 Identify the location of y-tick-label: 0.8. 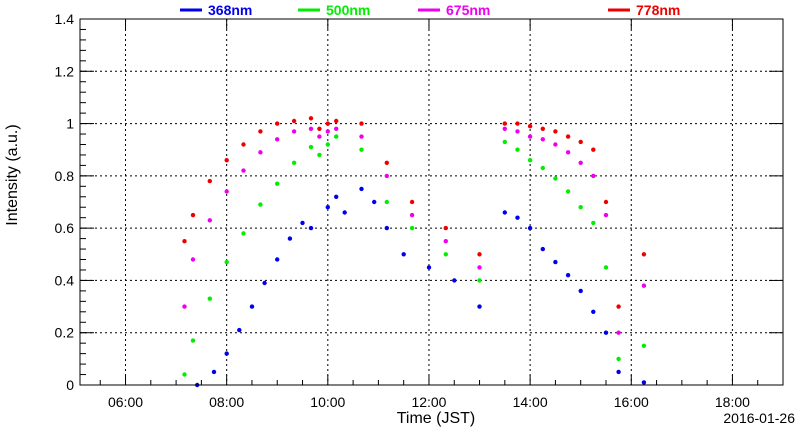
(65, 176).